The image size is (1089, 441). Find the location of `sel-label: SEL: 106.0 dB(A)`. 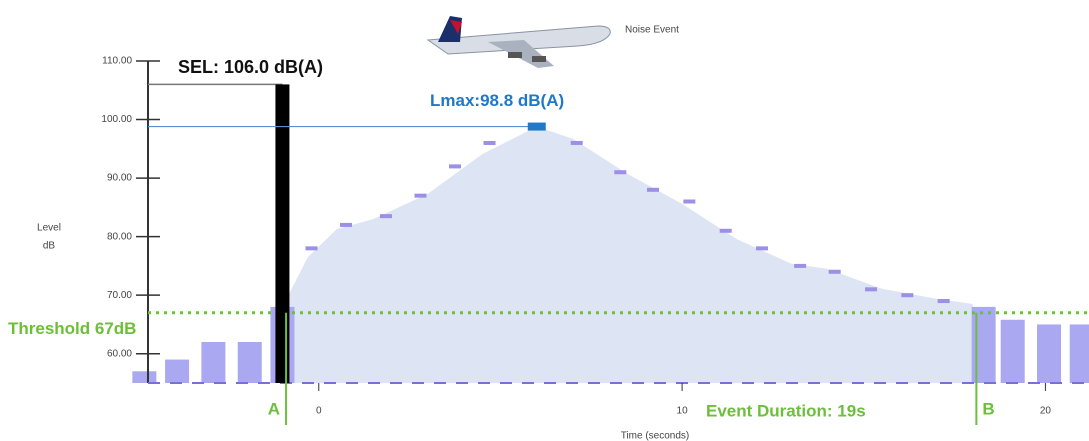

sel-label: SEL: 106.0 dB(A) is located at coordinates (250, 67).